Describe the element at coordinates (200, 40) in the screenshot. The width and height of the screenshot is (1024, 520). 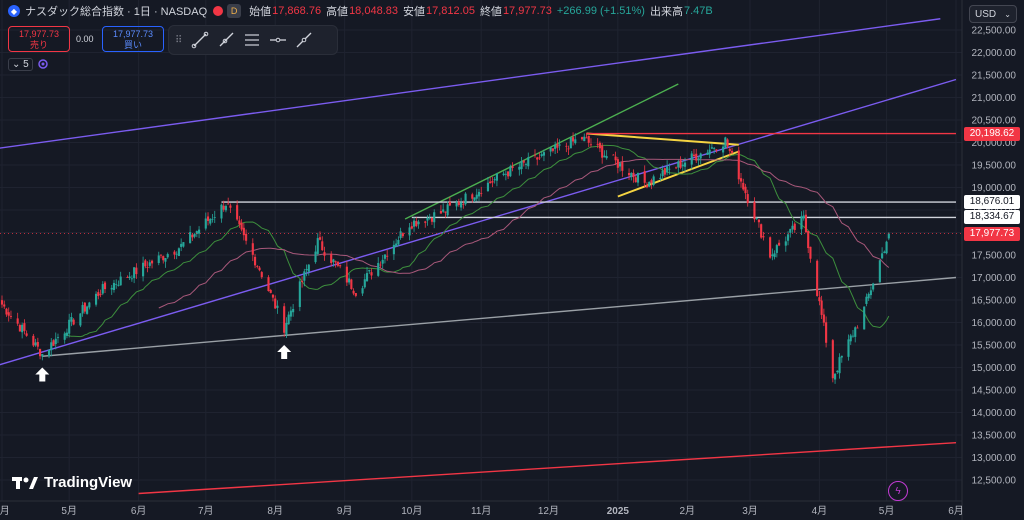
I see `trend-line-tool-icon` at that location.